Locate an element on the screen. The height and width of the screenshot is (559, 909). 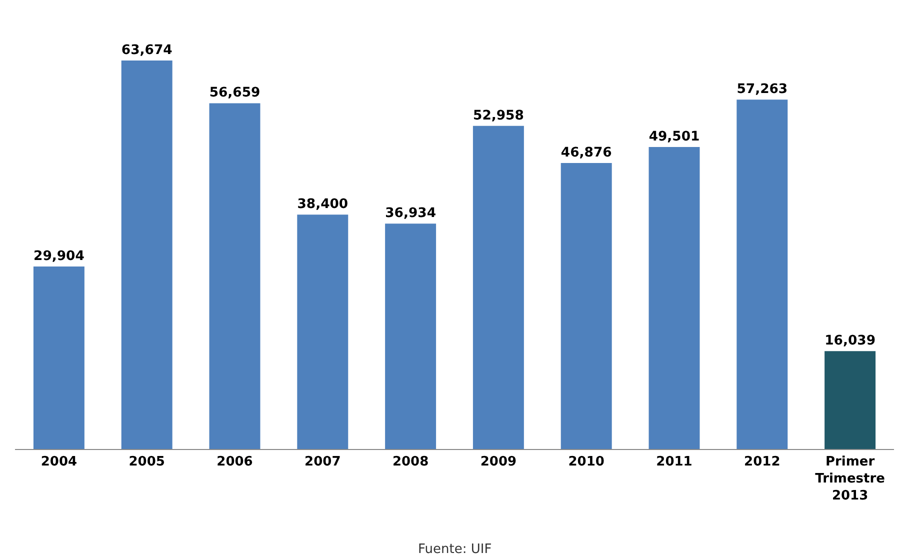
source-note: Fuente: UIF is located at coordinates (455, 549).